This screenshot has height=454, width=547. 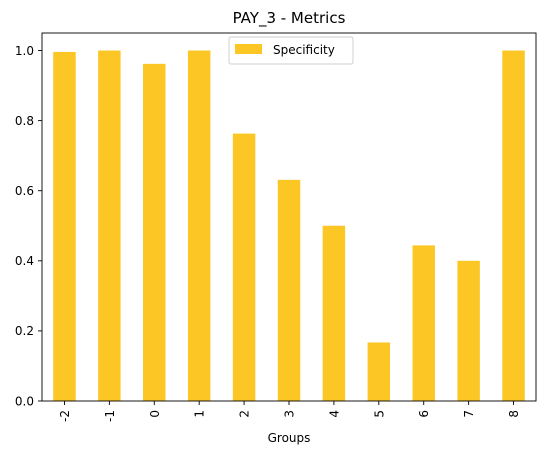 What do you see at coordinates (24, 51) in the screenshot?
I see `y-tick-label: 1.0` at bounding box center [24, 51].